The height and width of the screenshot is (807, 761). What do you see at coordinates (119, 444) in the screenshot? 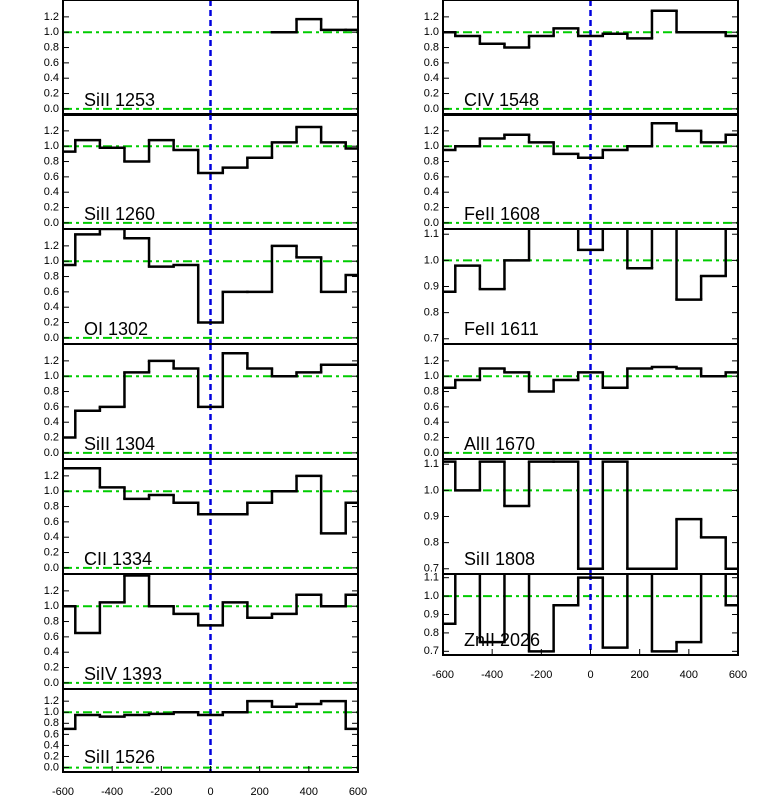
I see `panel-label: SiII 1304` at bounding box center [119, 444].